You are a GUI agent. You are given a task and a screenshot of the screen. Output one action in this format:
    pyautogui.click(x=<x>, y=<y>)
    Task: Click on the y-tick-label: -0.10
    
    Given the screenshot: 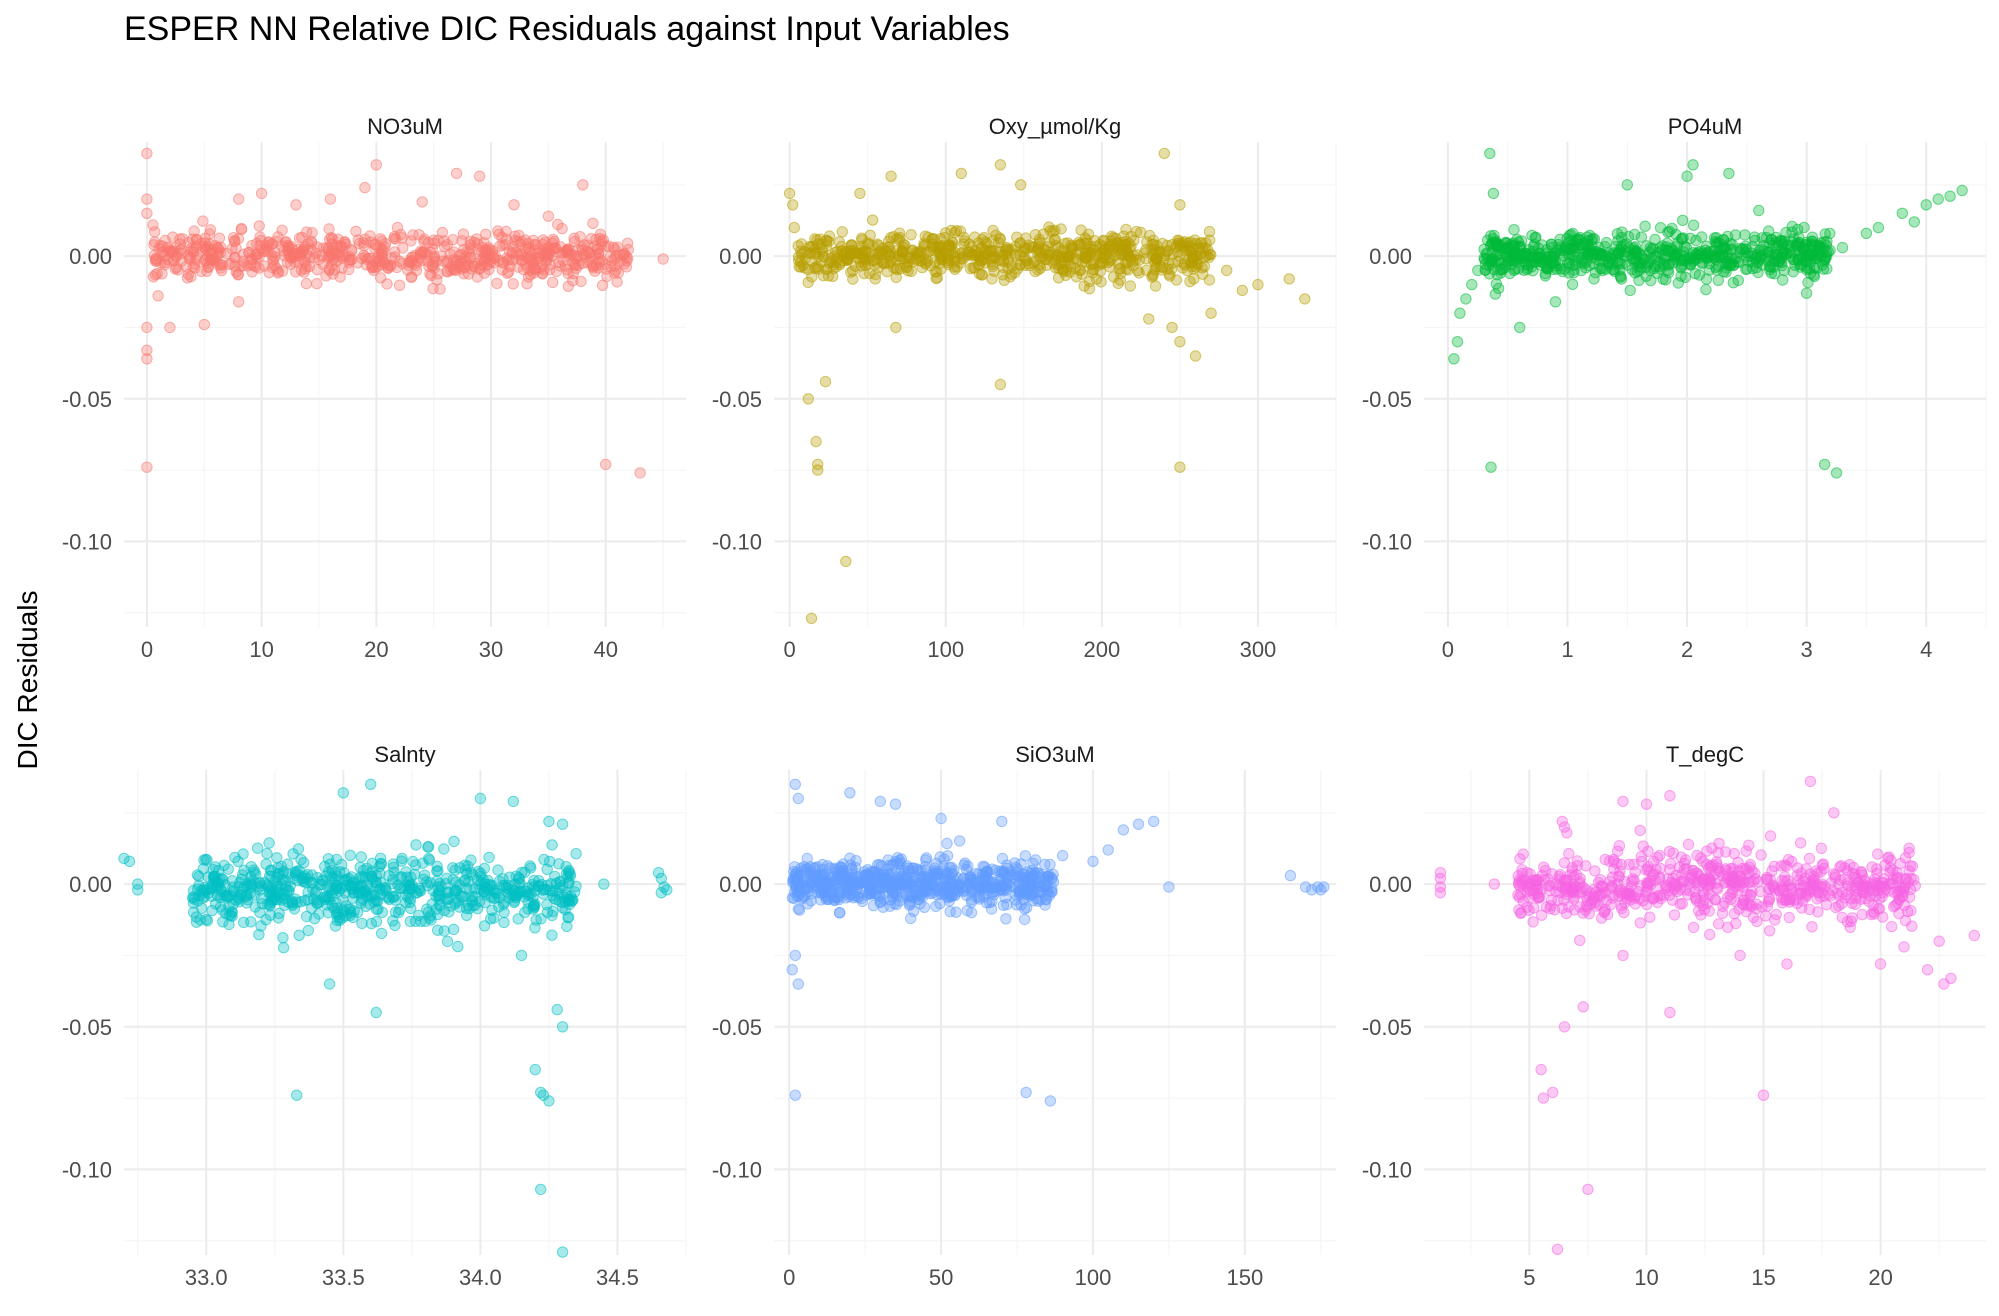 What is the action you would take?
    pyautogui.click(x=87, y=541)
    